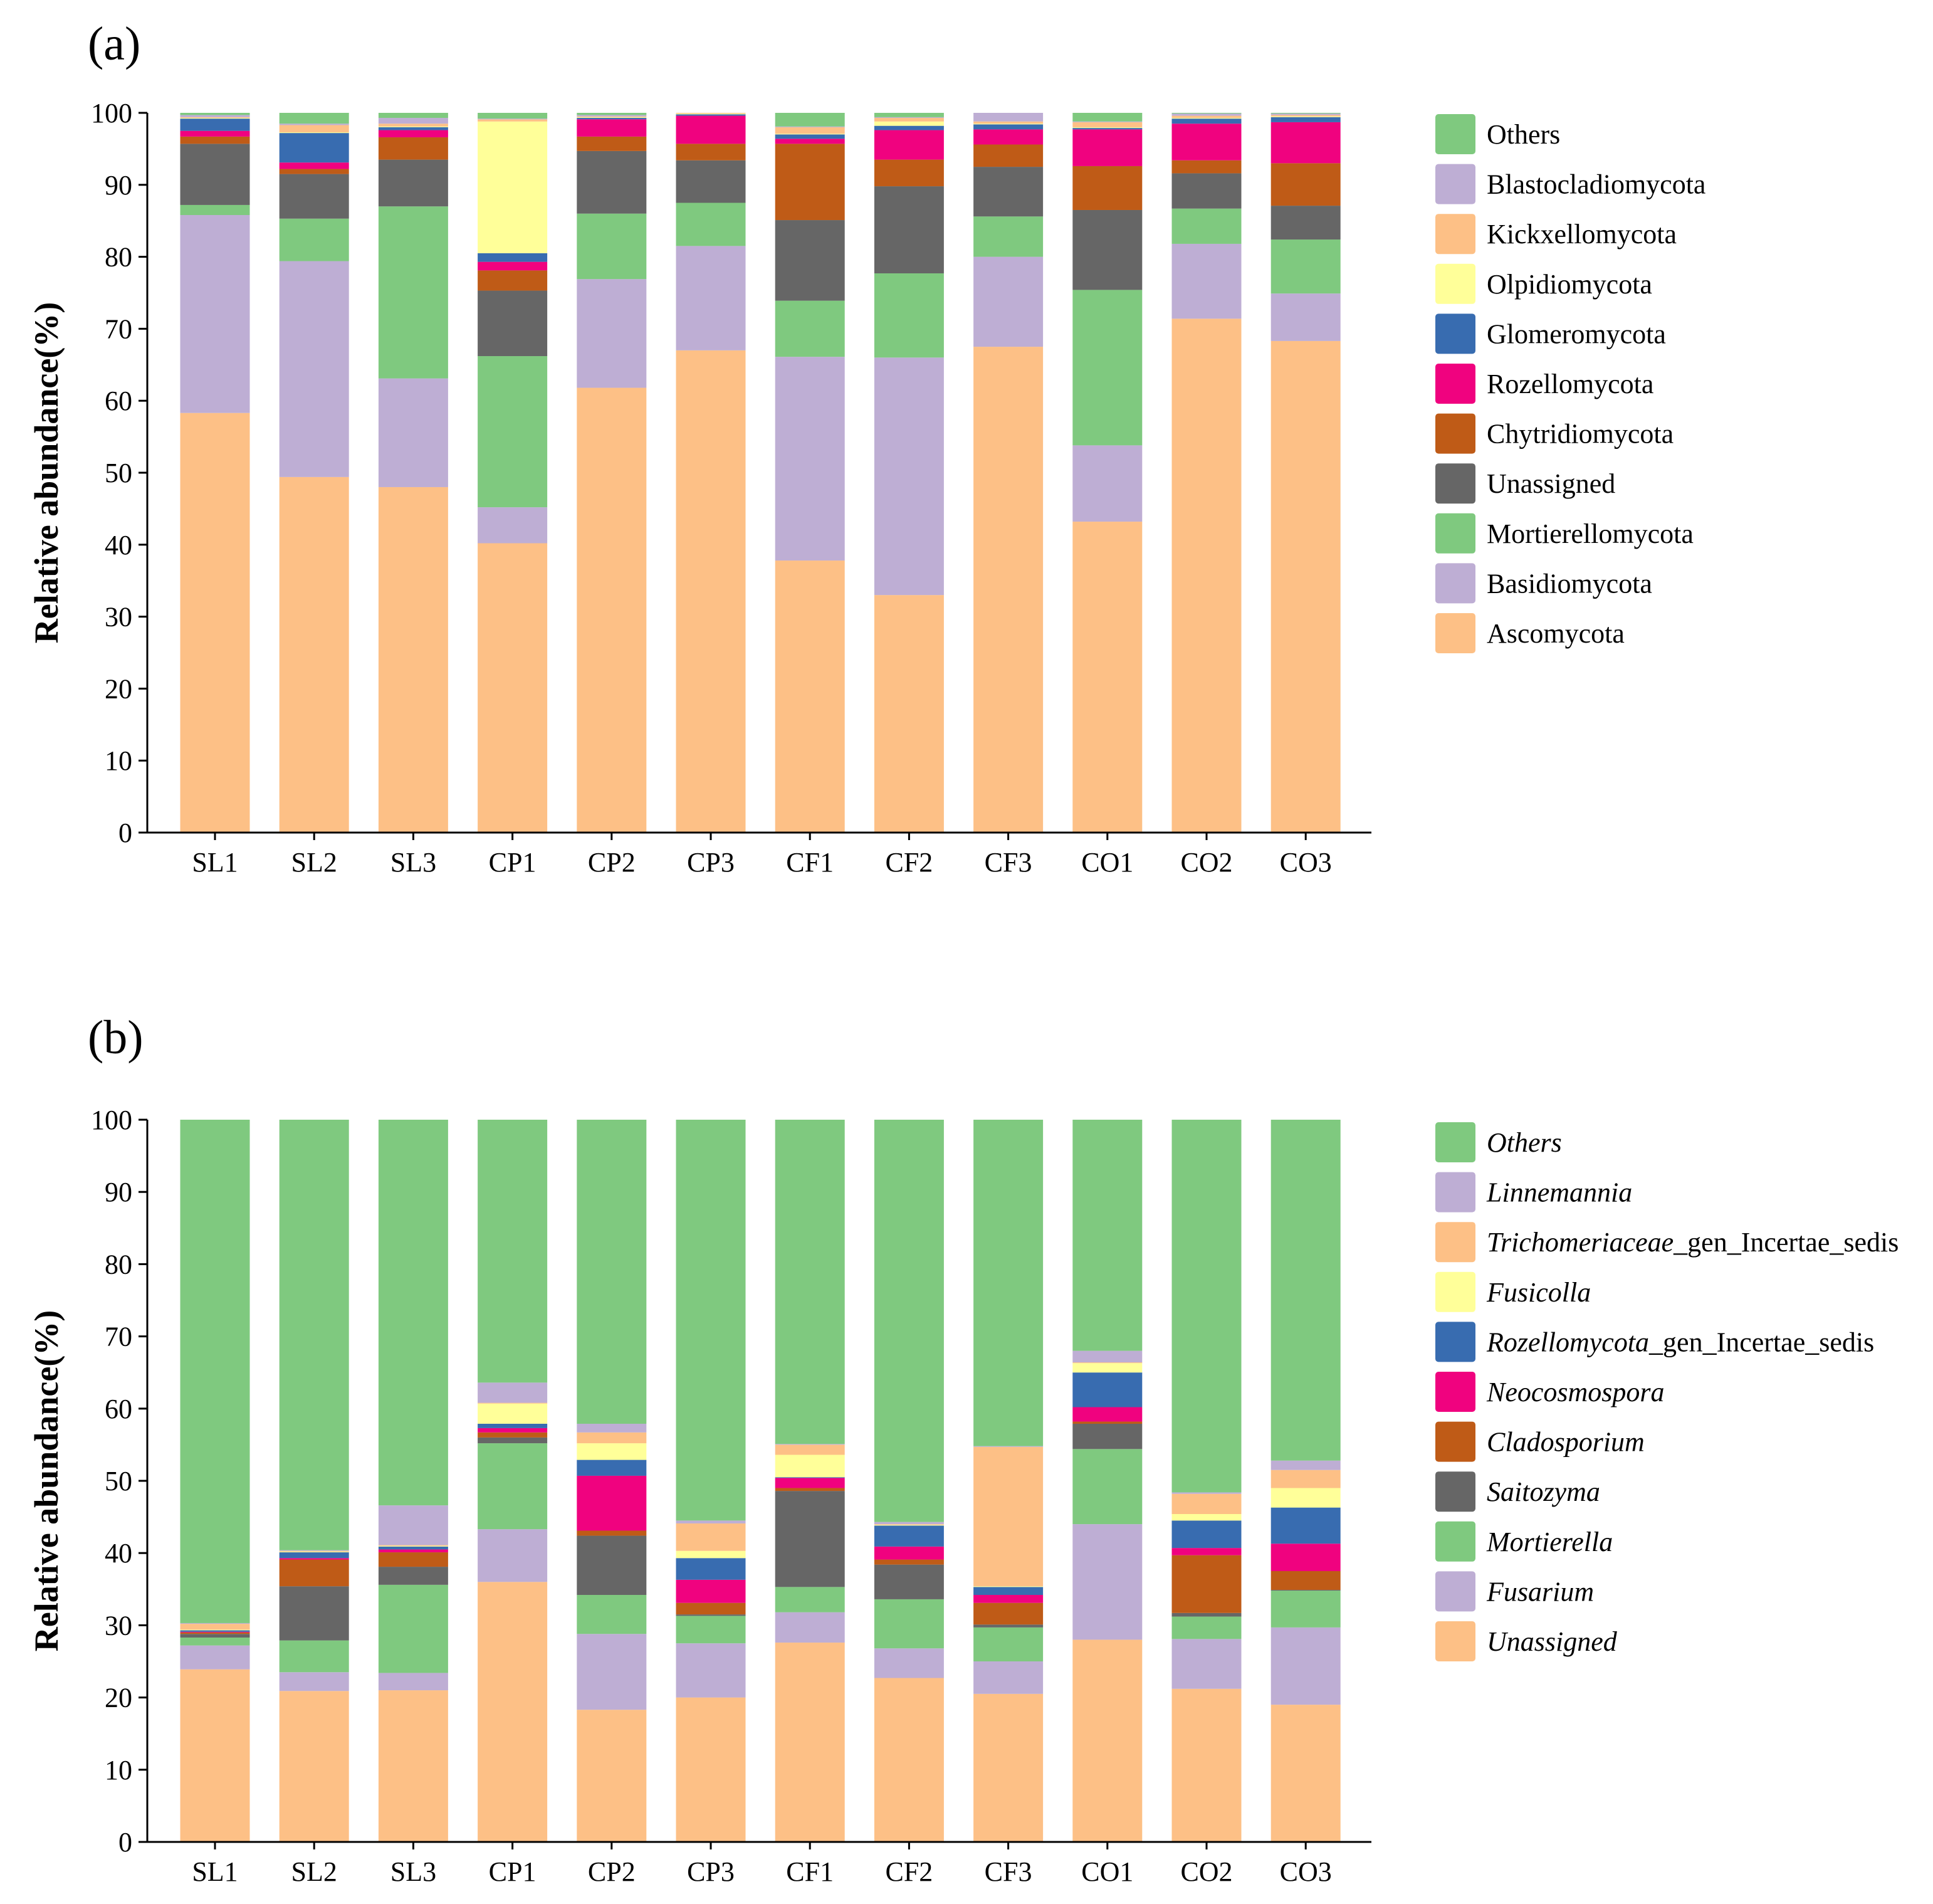  What do you see at coordinates (1497, 134) in the screenshot?
I see `legend-item: Others` at bounding box center [1497, 134].